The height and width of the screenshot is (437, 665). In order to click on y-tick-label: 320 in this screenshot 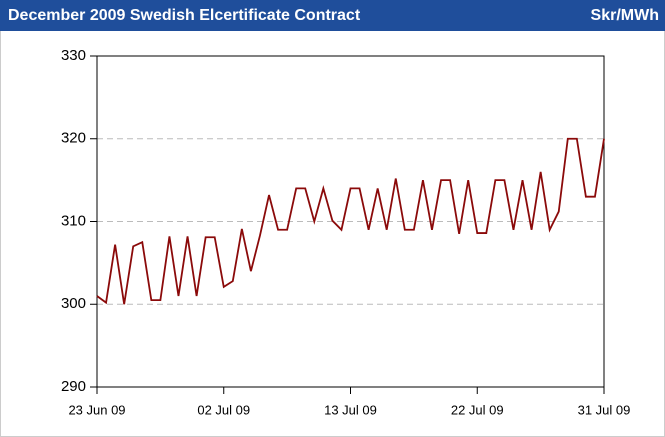, I will do `click(73, 138)`.